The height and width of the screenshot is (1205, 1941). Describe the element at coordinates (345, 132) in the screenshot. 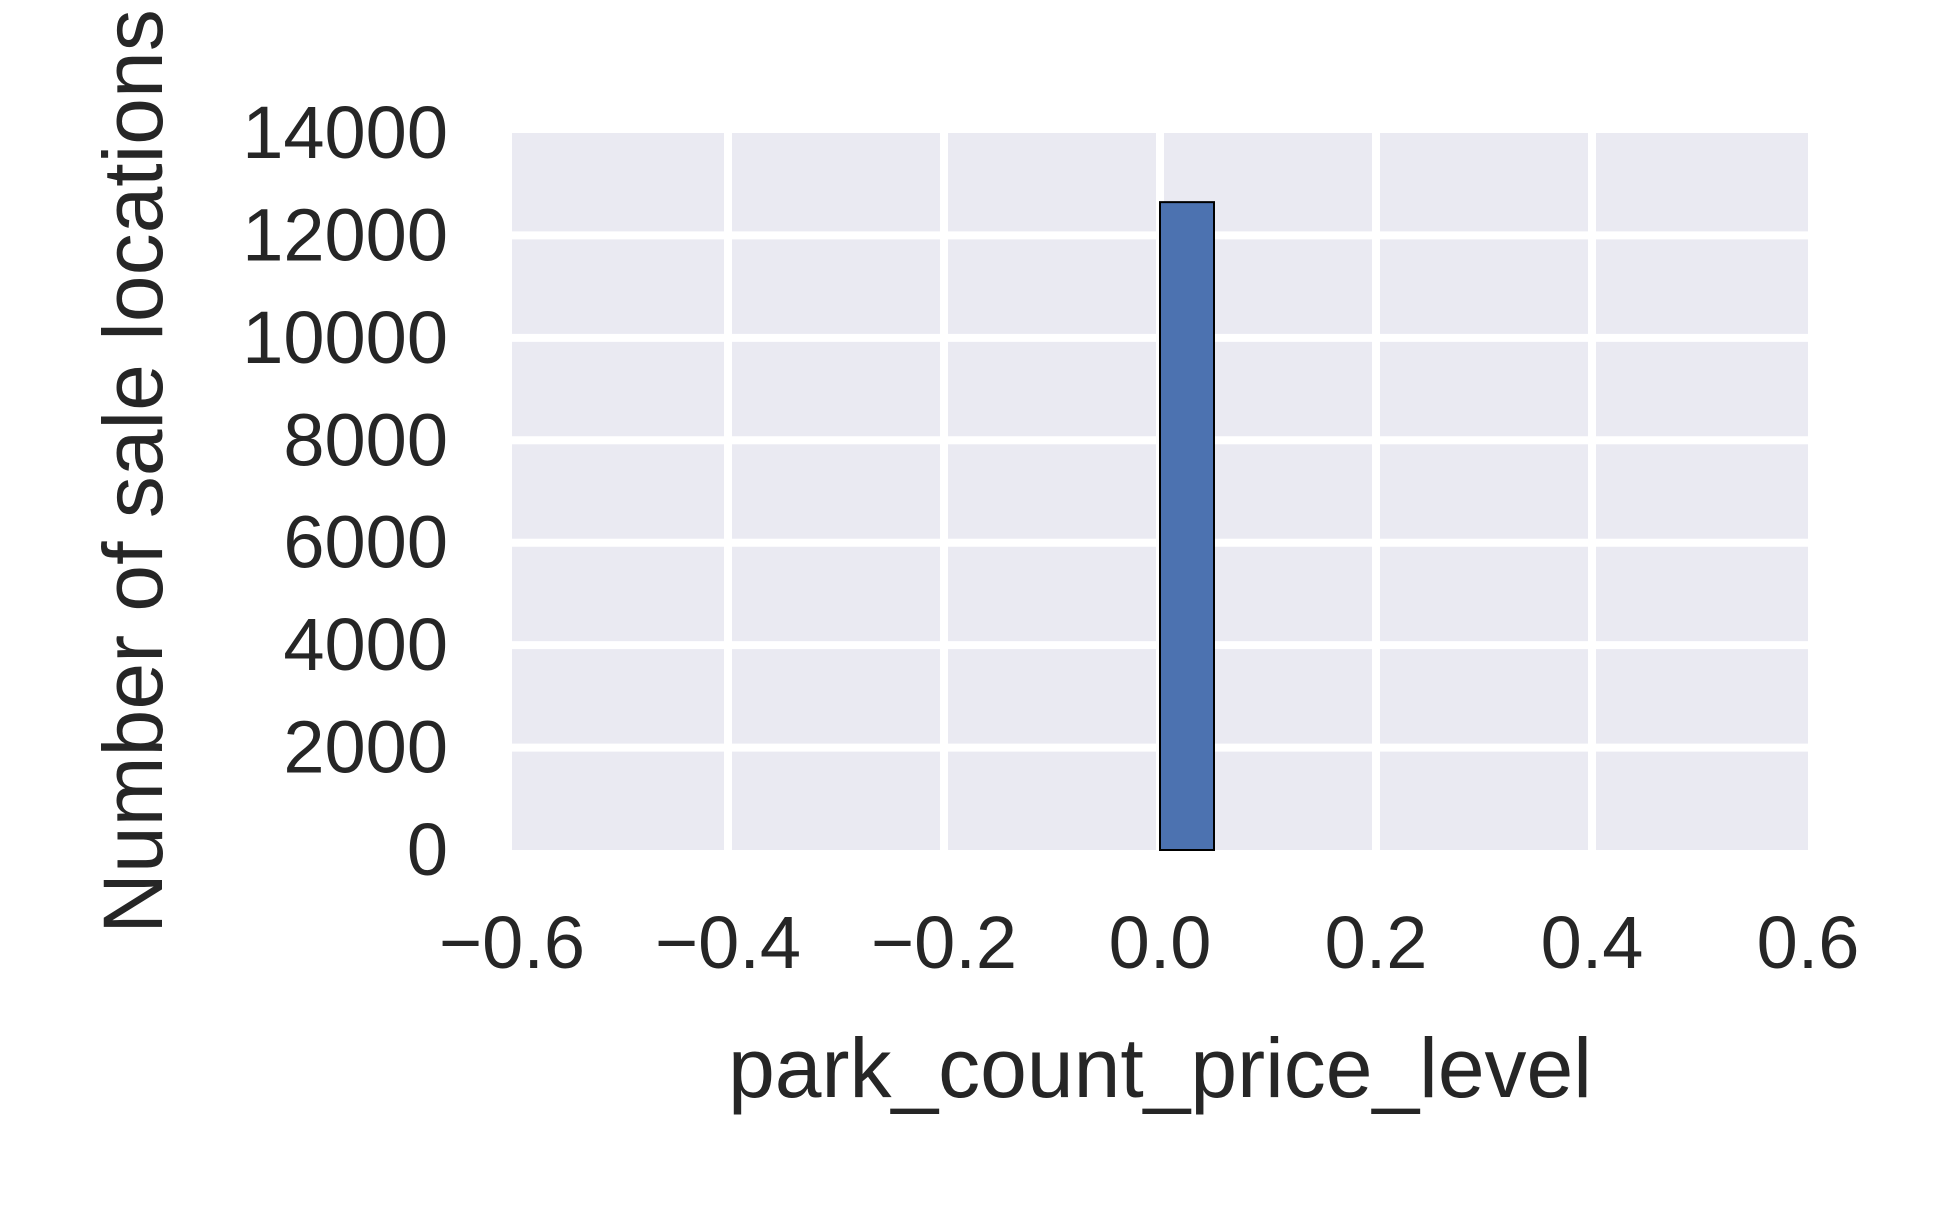

I see `y-tick-label: 14000` at that location.